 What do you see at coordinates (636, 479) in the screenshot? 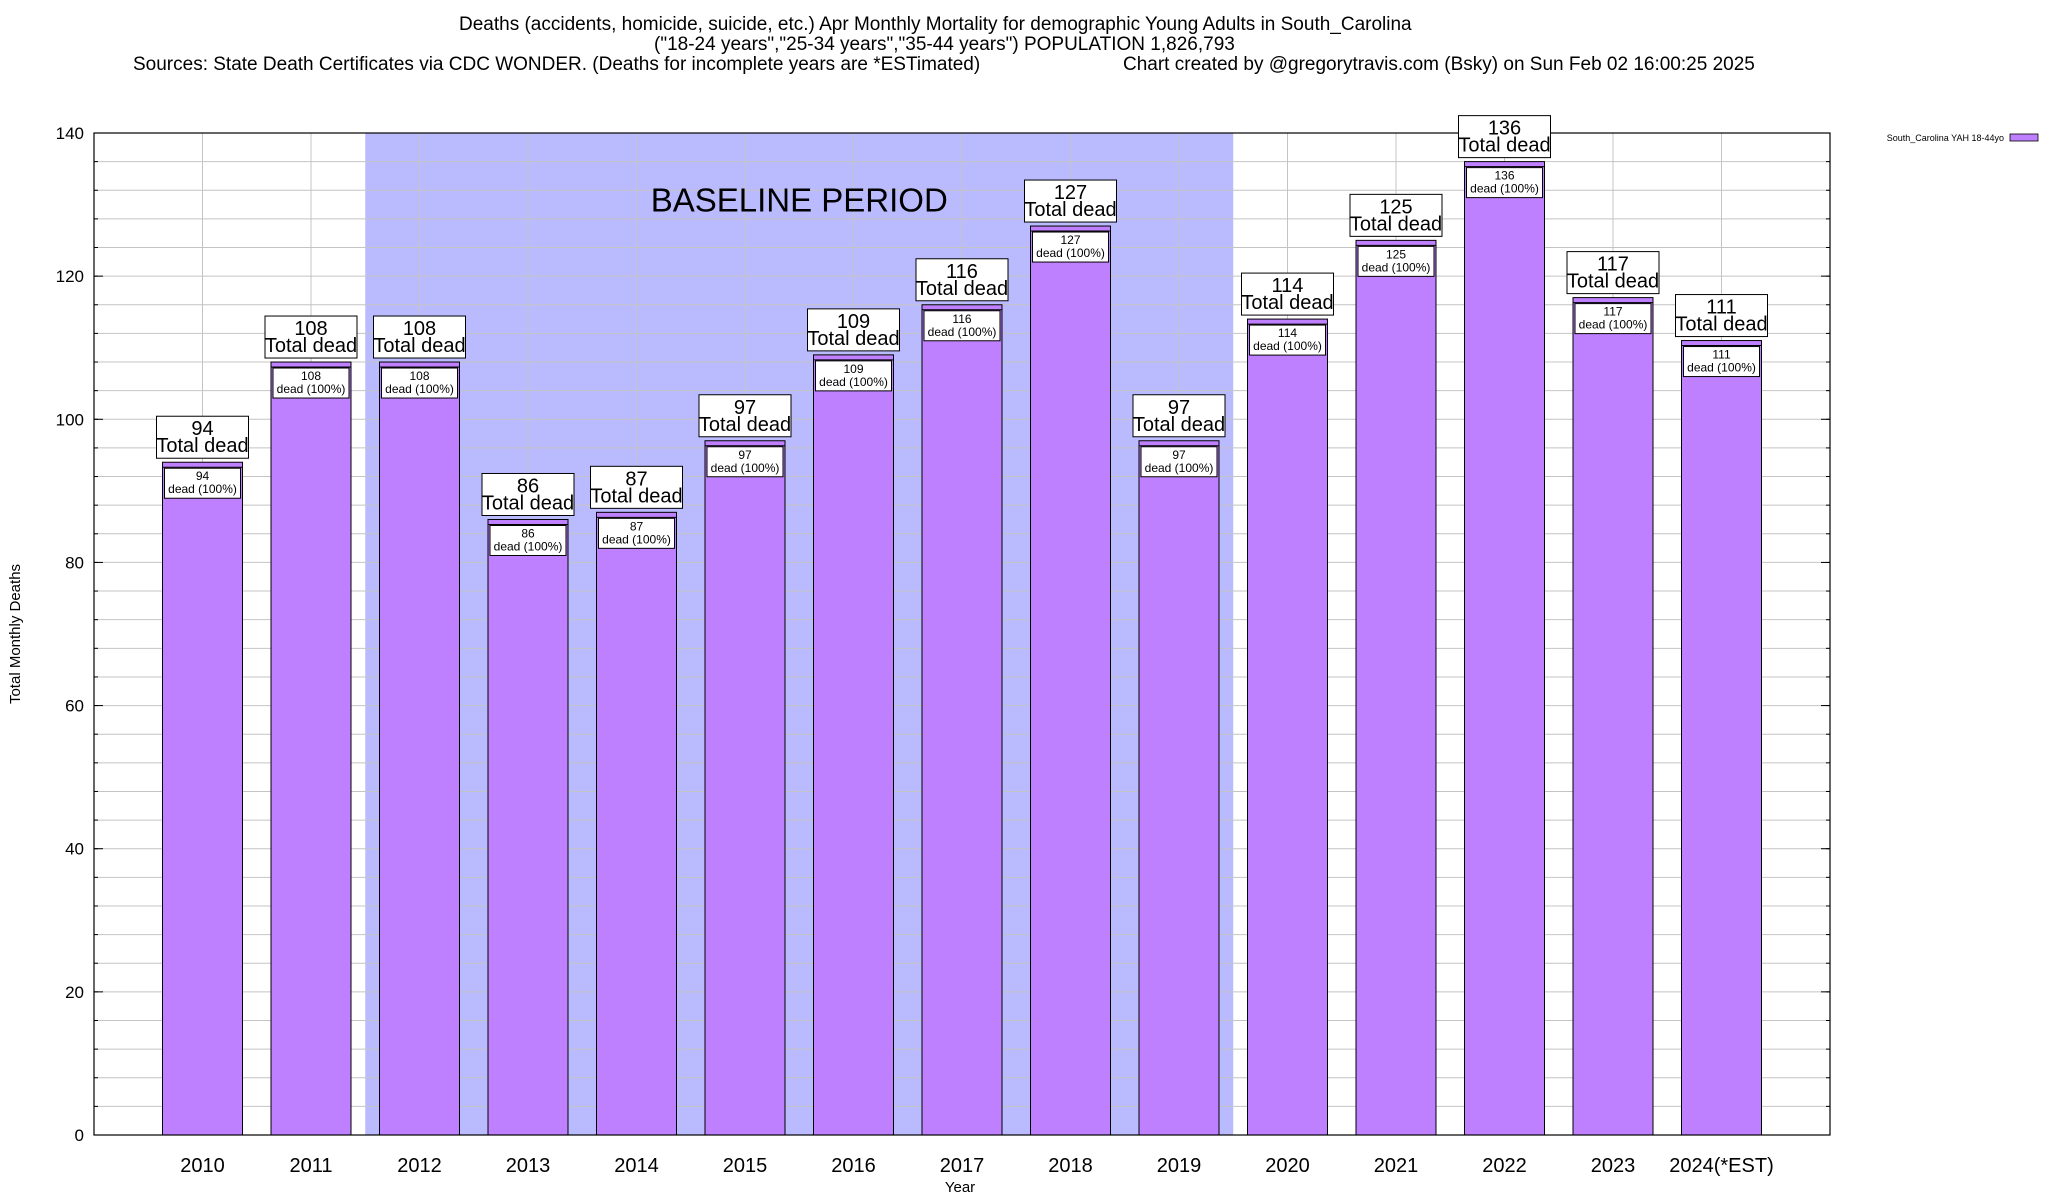
I see `bar-total-value-label: 87` at bounding box center [636, 479].